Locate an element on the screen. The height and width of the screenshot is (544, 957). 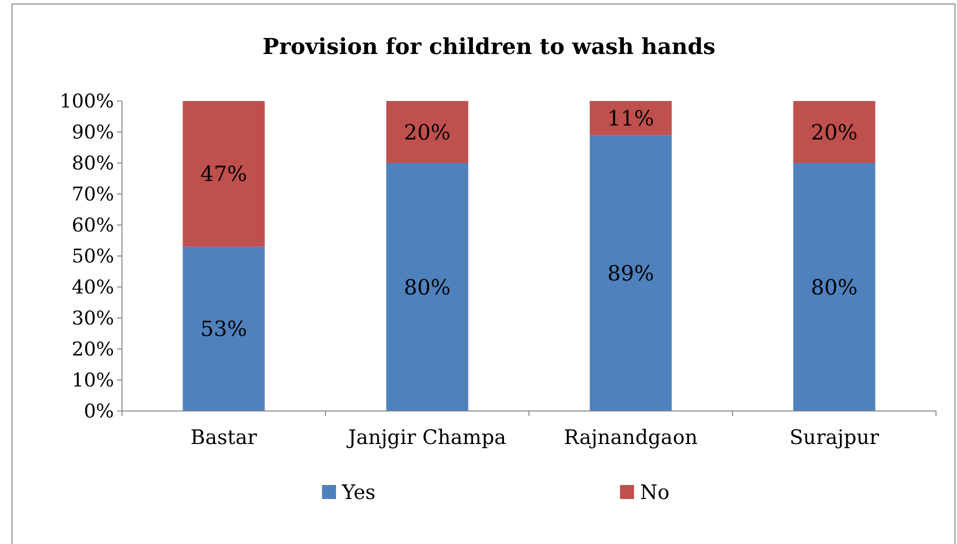
data-label: 53% is located at coordinates (224, 329).